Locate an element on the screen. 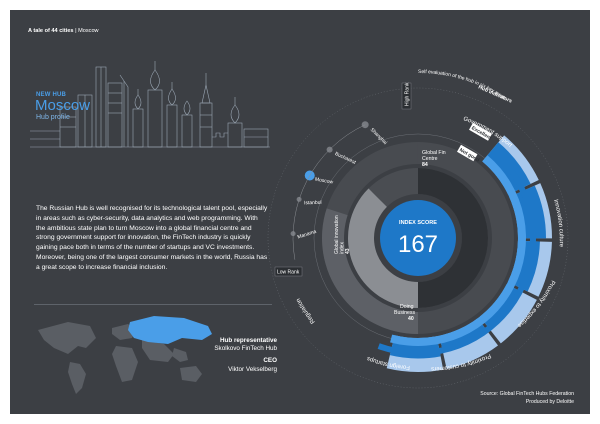  hub-indicators-tag: Hub indicators is located at coordinates (495, 94).